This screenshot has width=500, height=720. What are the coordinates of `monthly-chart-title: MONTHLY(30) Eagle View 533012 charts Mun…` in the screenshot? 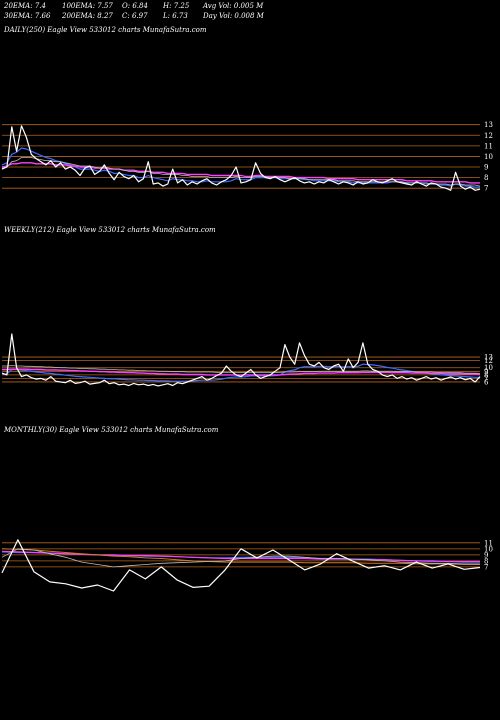 It's located at (111, 430).